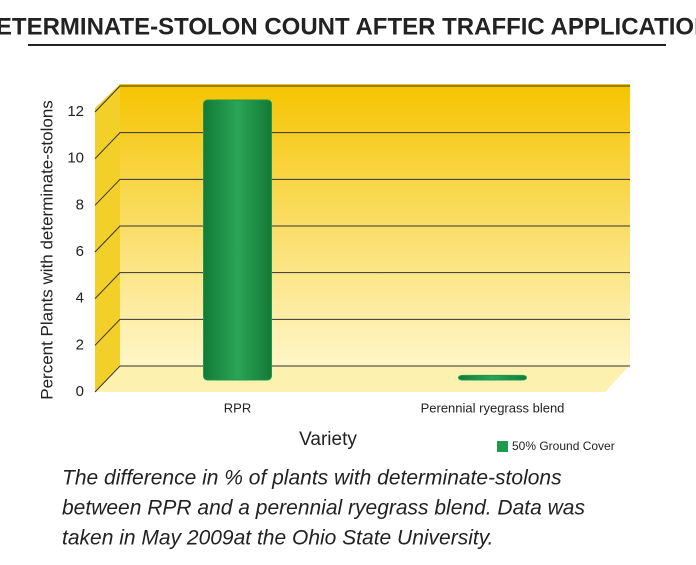 This screenshot has width=696, height=565. What do you see at coordinates (107, 238) in the screenshot?
I see `side-wall` at bounding box center [107, 238].